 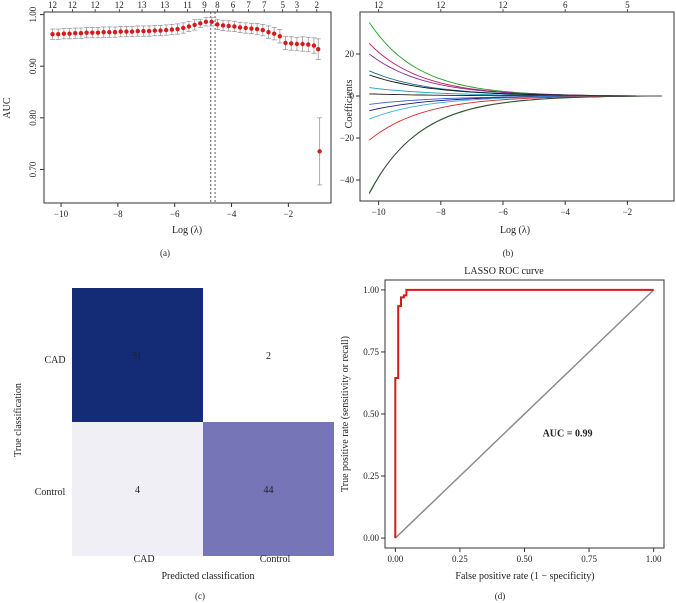 I want to click on panel-a-top-tick-label: 2, so click(x=317, y=5).